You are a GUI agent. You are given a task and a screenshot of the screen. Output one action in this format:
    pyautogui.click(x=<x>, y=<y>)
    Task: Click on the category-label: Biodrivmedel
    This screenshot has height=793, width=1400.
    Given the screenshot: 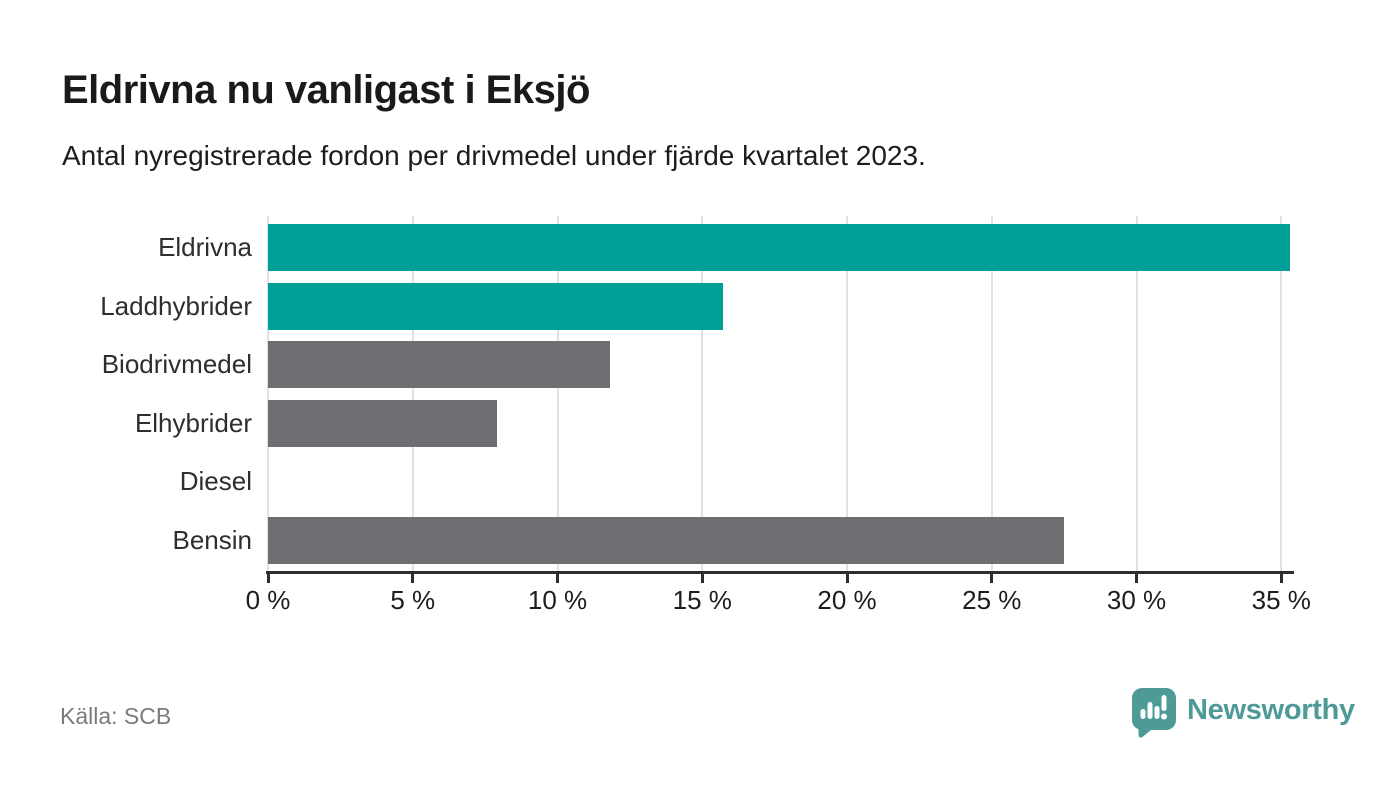 What is the action you would take?
    pyautogui.click(x=176, y=364)
    